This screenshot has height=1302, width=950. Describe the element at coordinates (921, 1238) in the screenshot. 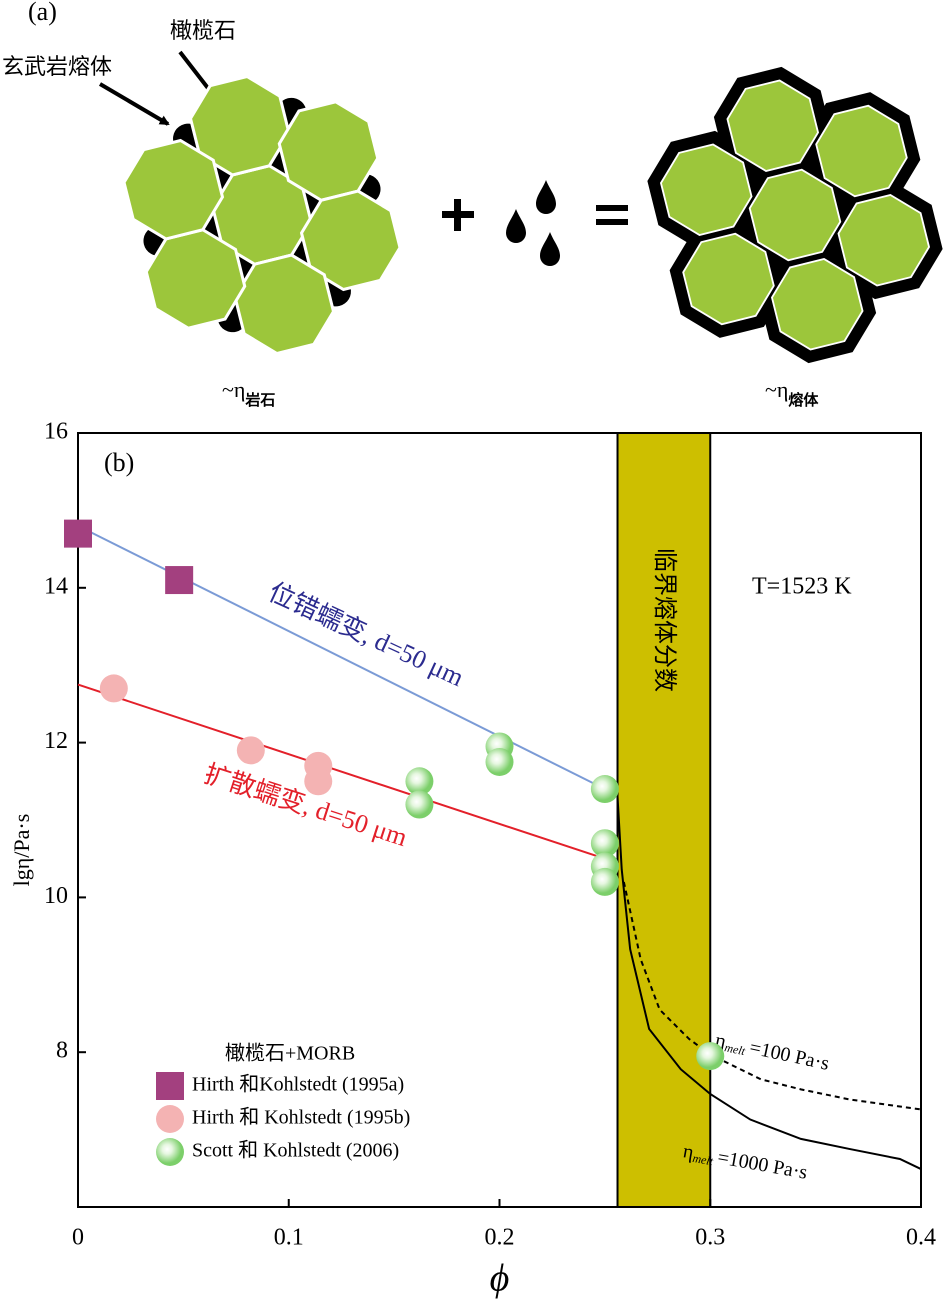

I see `x-tick-label: 0.4` at that location.